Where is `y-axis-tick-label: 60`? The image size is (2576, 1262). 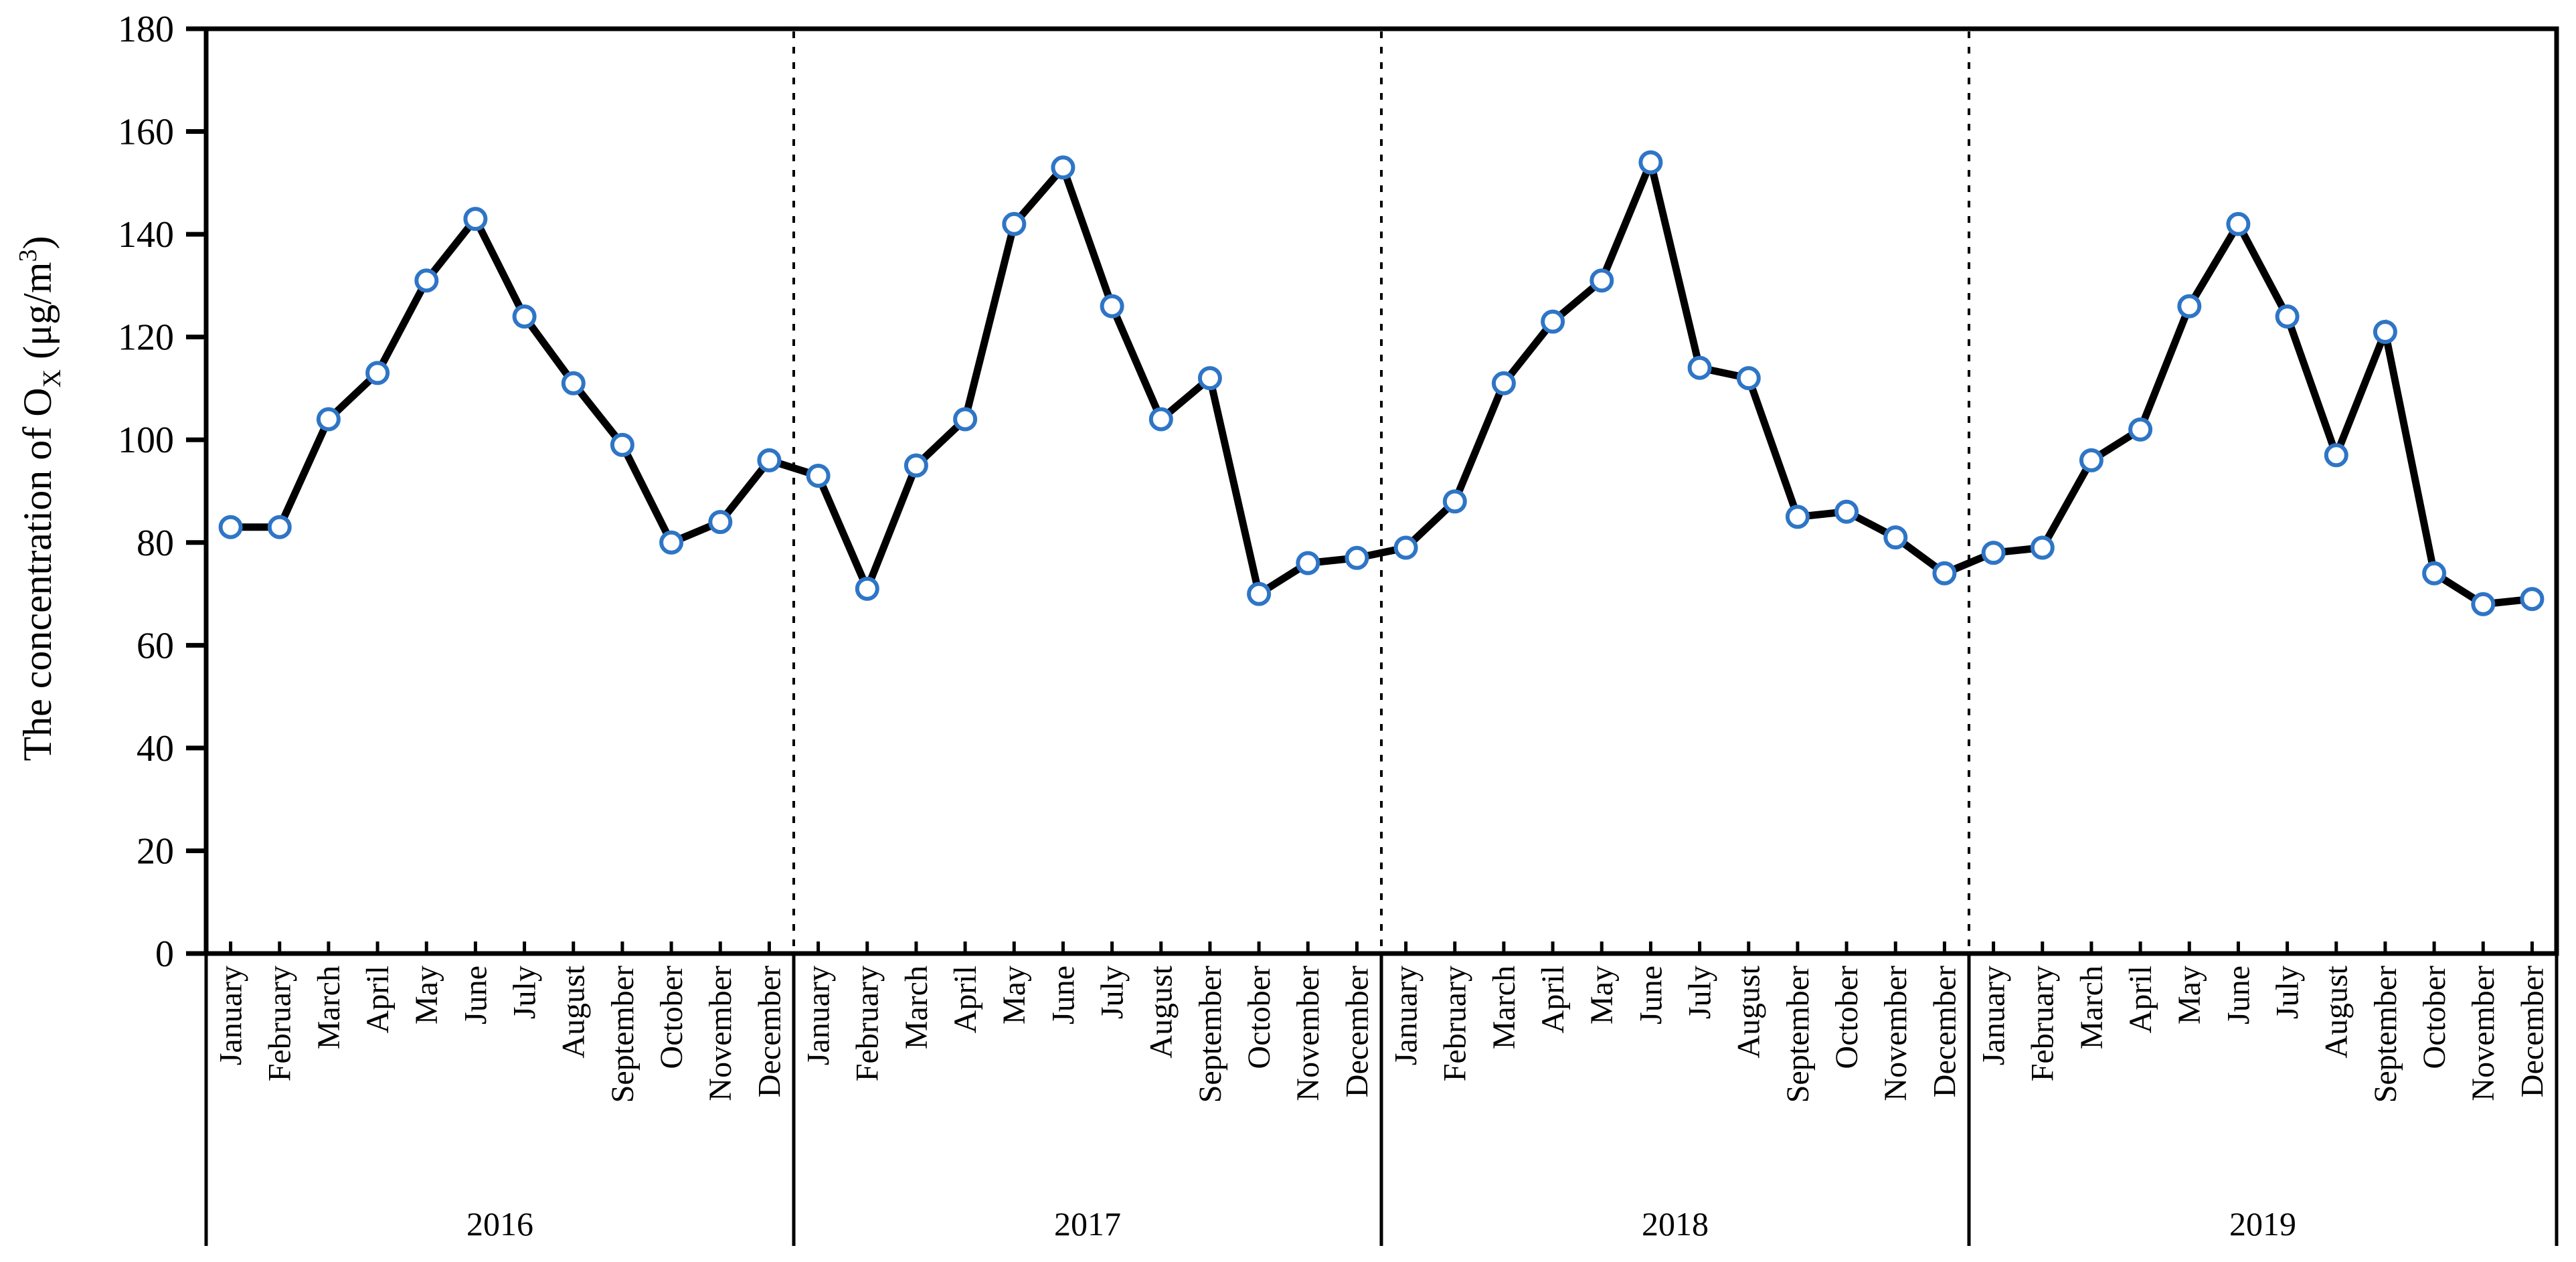 y-axis-tick-label: 60 is located at coordinates (155, 645).